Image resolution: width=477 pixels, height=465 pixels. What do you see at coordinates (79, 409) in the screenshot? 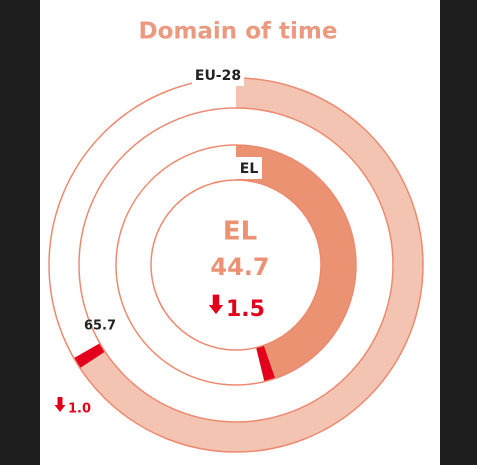
I see `change-label: 1.0` at bounding box center [79, 409].